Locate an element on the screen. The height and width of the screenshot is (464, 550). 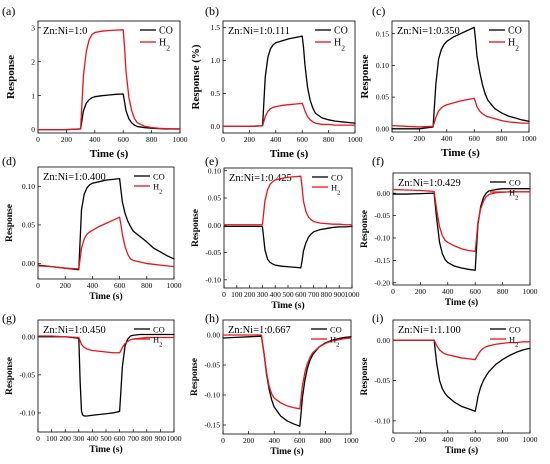
condition-label: Zn:Ni=1:0.425 is located at coordinates (260, 178).